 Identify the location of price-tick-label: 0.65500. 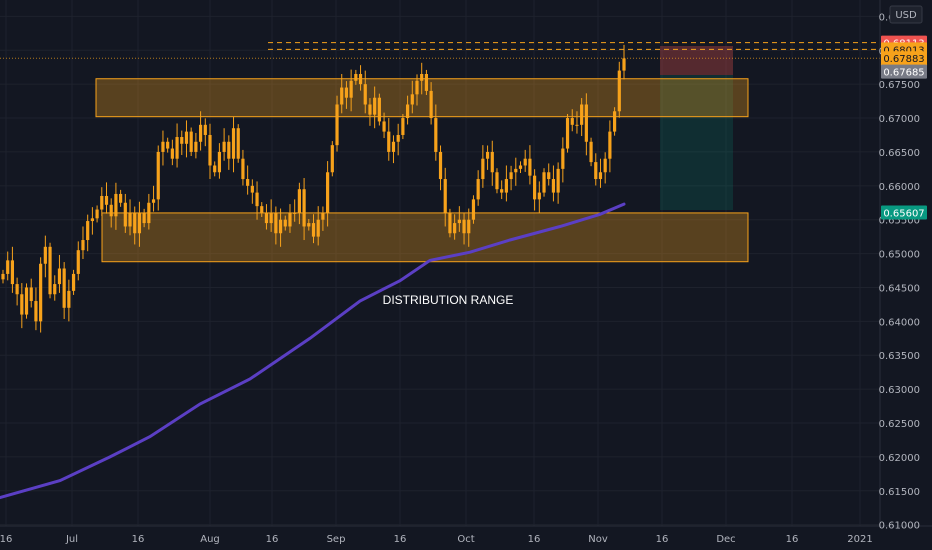
(899, 221).